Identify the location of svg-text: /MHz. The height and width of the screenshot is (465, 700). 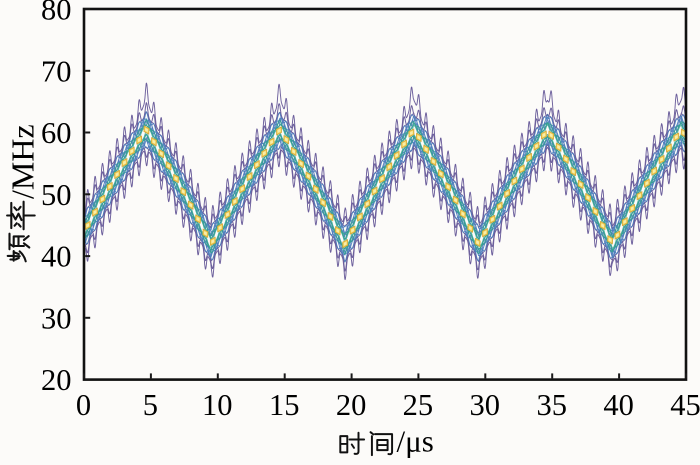
(23, 161).